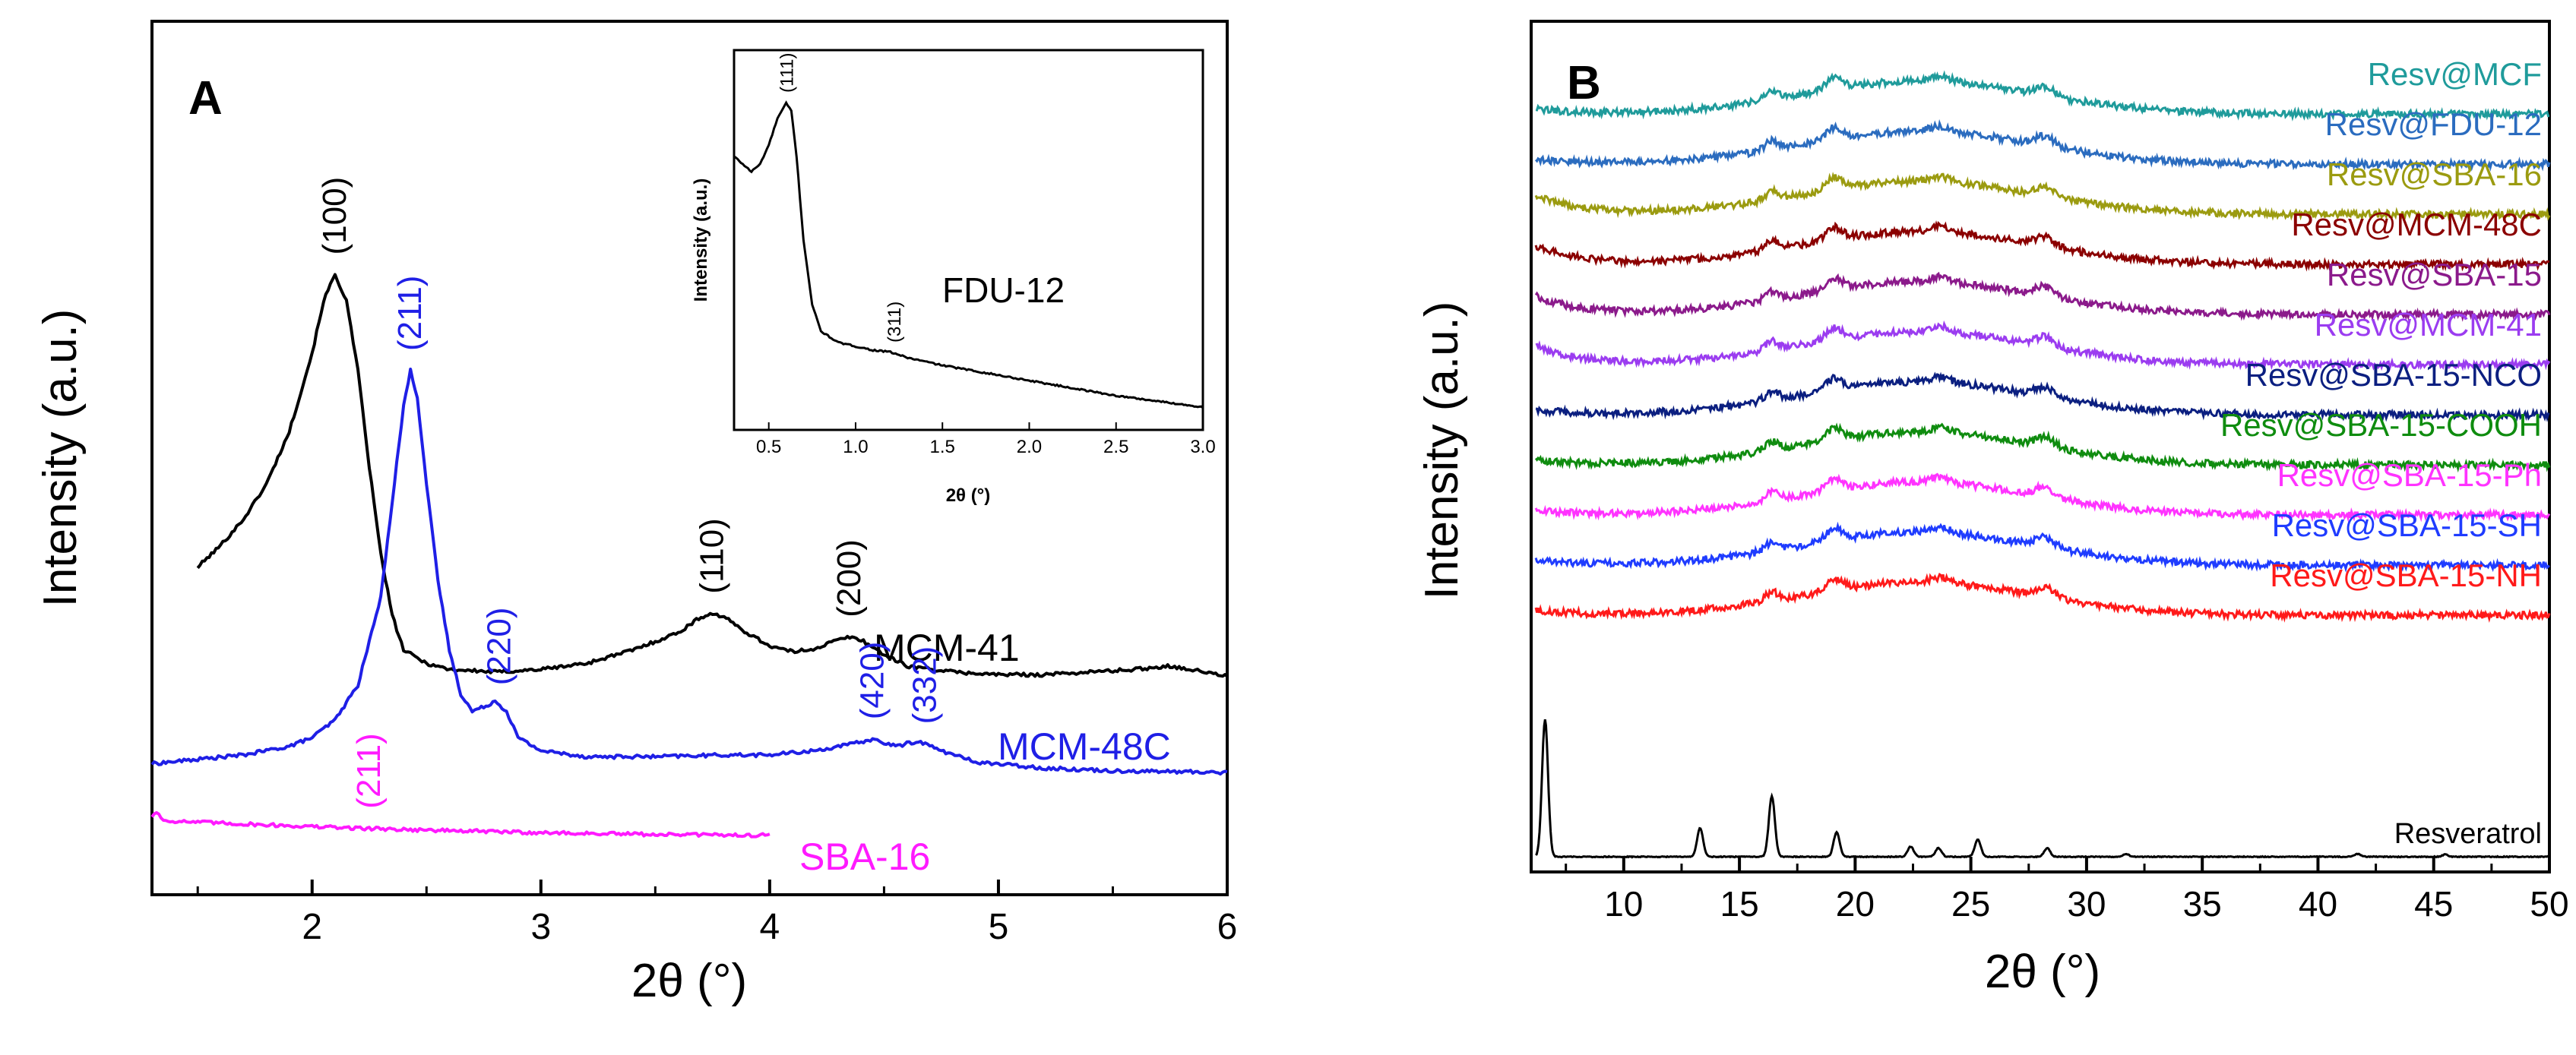 The image size is (2576, 1055). I want to click on inset-x-tick-label: 1.5, so click(942, 447).